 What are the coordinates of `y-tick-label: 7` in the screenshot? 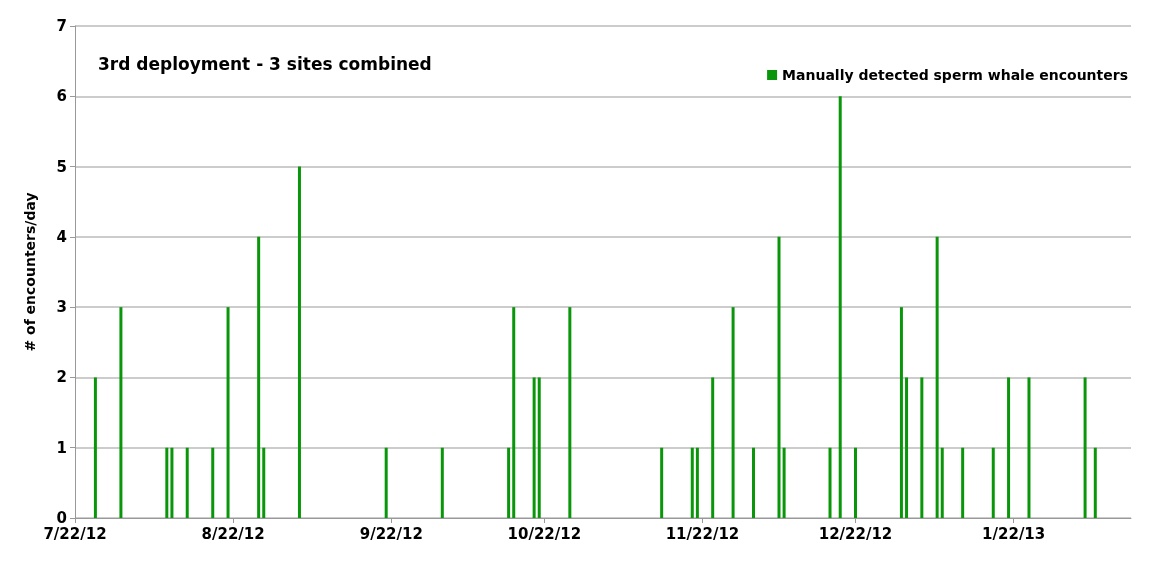 It's located at (61, 26).